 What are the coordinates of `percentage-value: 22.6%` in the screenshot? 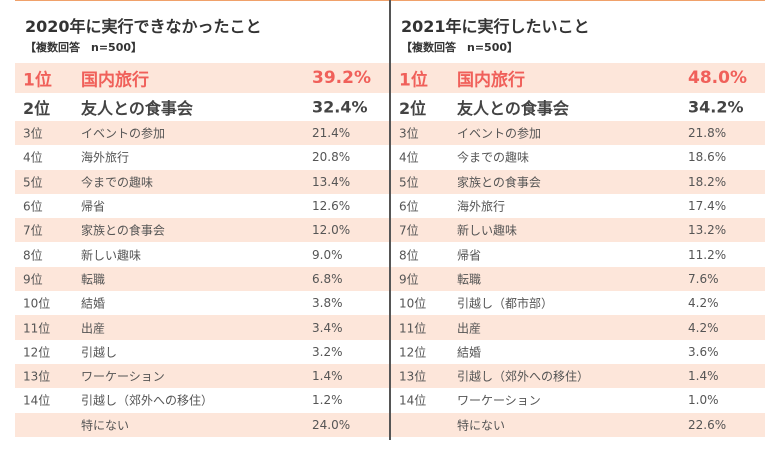 It's located at (707, 424).